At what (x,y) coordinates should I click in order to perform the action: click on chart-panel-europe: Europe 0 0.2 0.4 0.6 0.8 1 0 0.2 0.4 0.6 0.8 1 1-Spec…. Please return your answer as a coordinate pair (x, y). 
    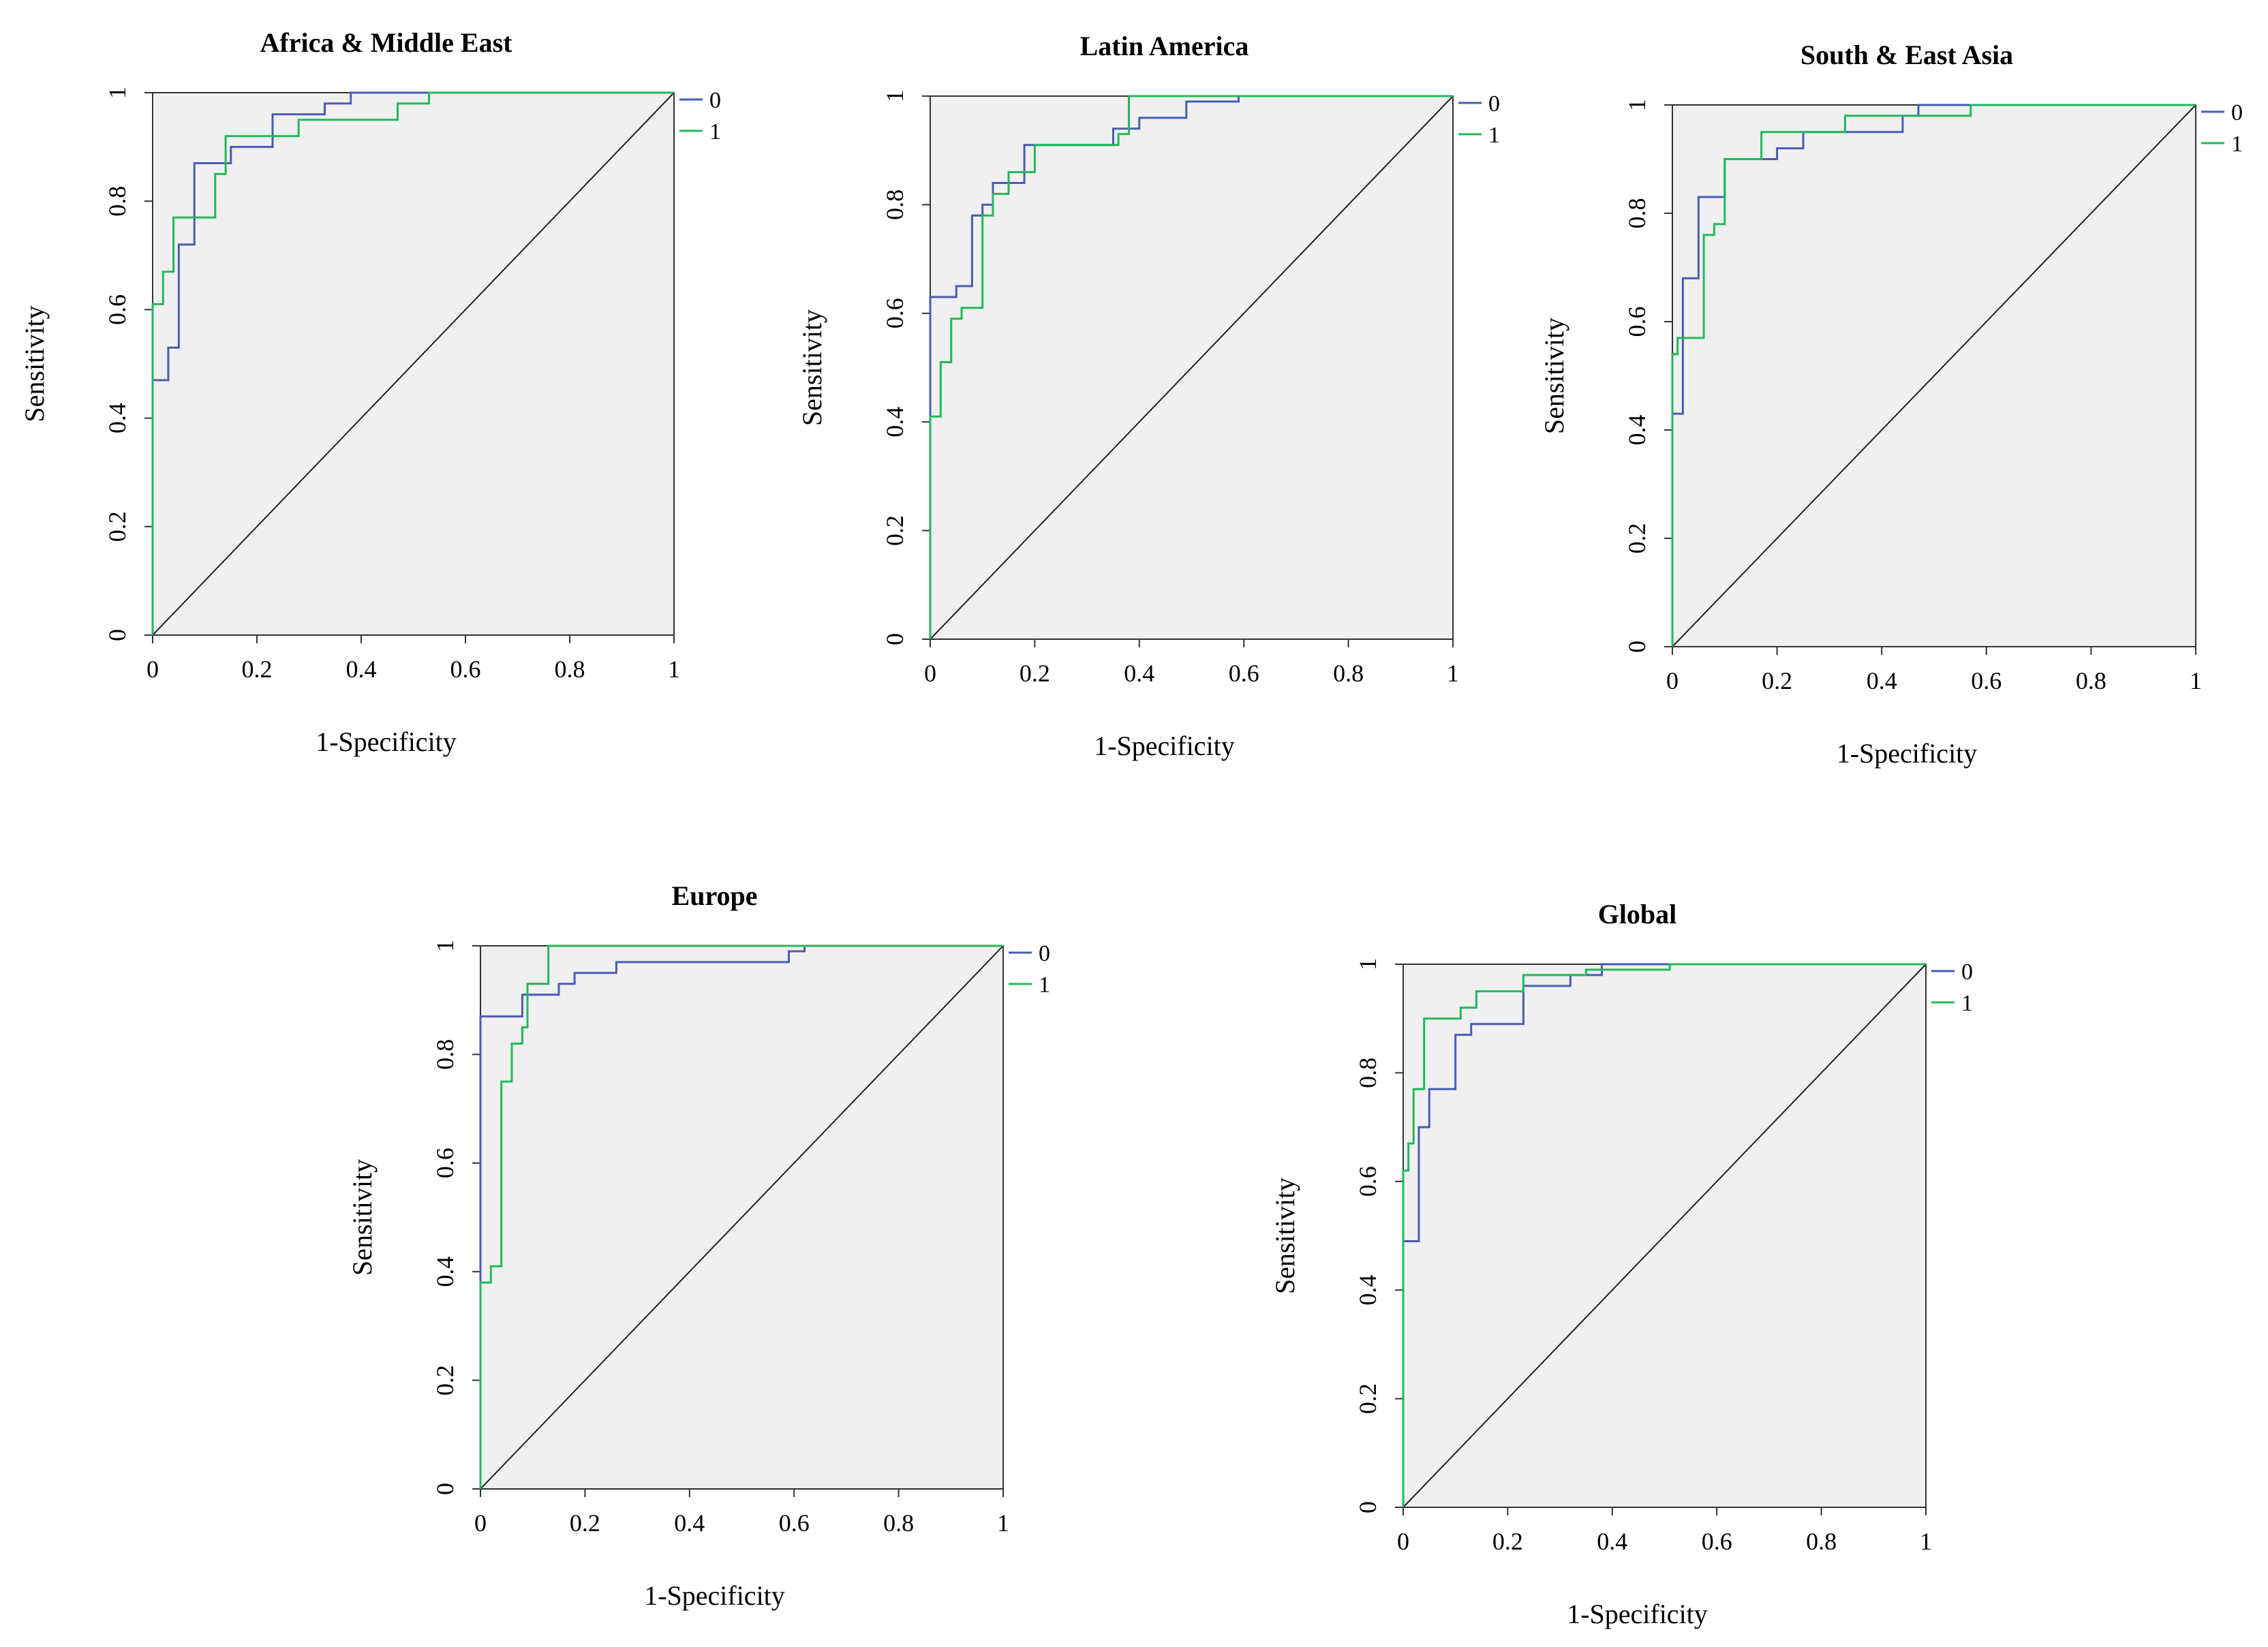
    Looking at the image, I should click on (698, 1246).